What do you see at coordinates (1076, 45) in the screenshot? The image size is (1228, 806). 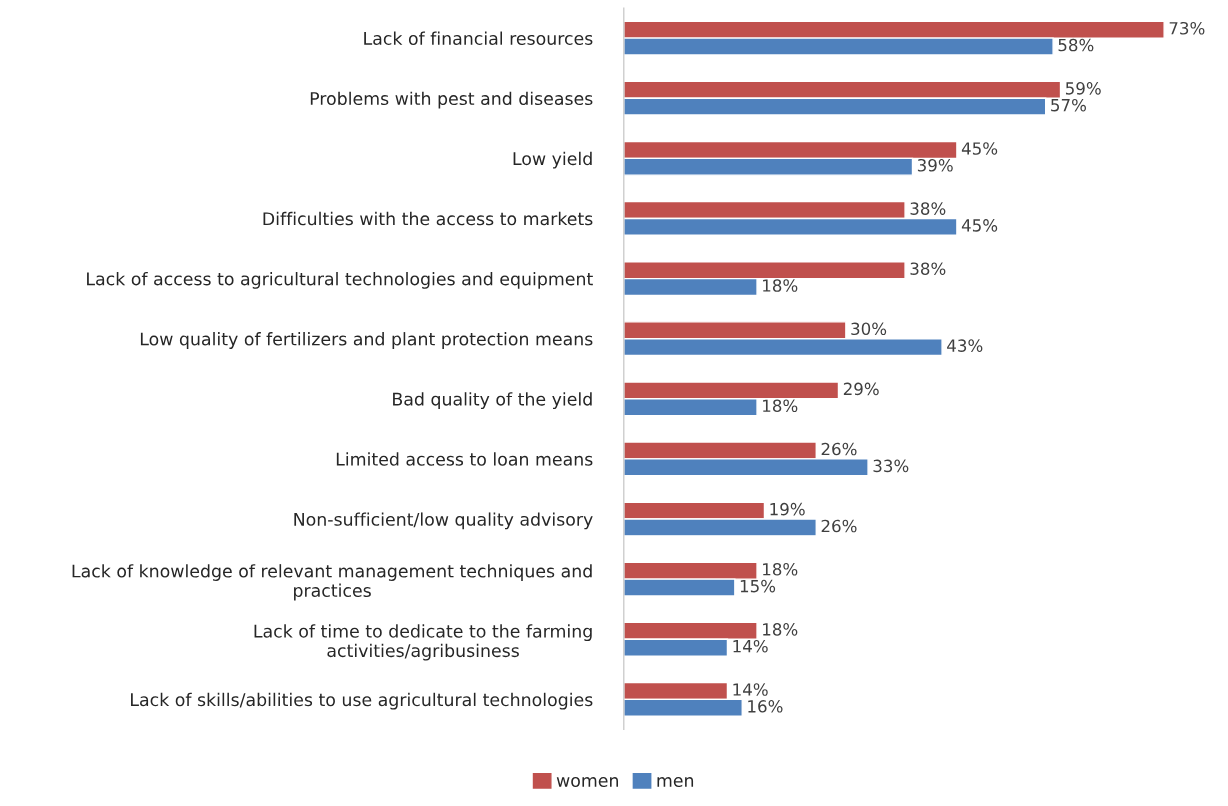 I see `data-label: 58%` at bounding box center [1076, 45].